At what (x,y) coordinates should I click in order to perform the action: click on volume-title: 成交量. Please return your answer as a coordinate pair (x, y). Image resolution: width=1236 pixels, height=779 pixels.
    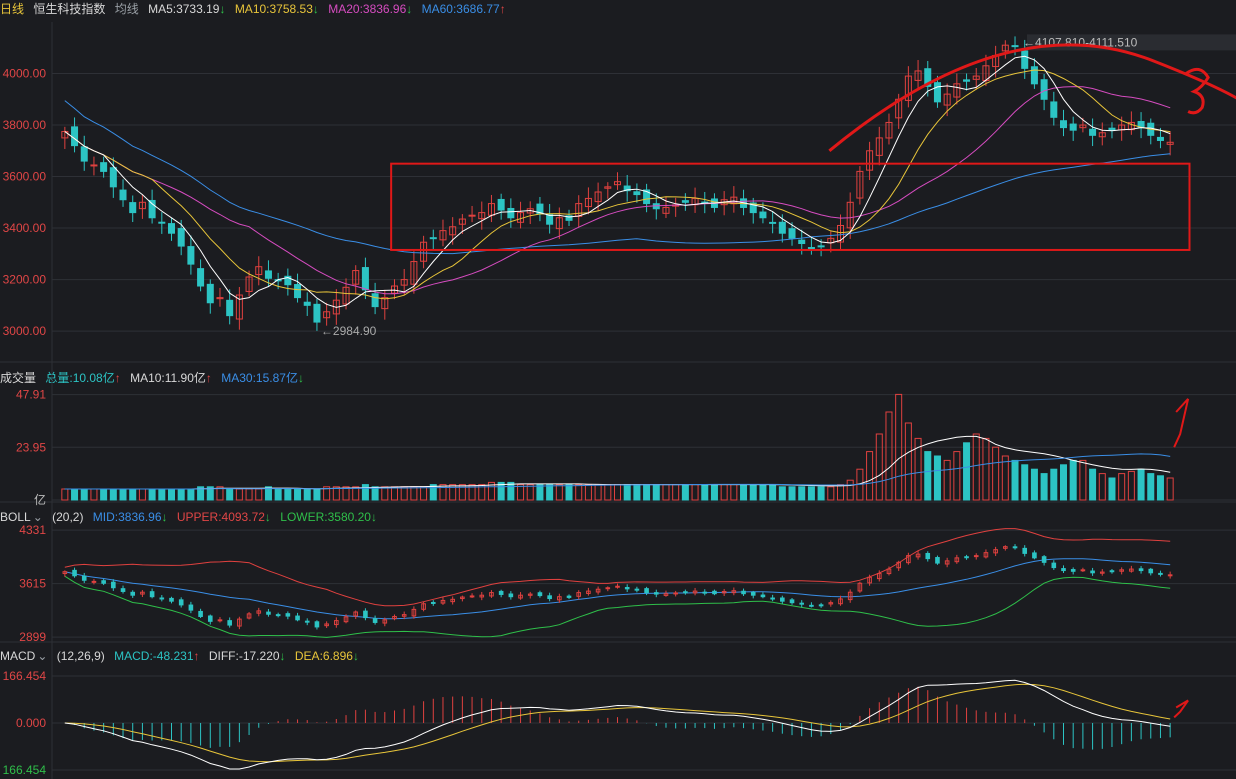
    Looking at the image, I should click on (18, 378).